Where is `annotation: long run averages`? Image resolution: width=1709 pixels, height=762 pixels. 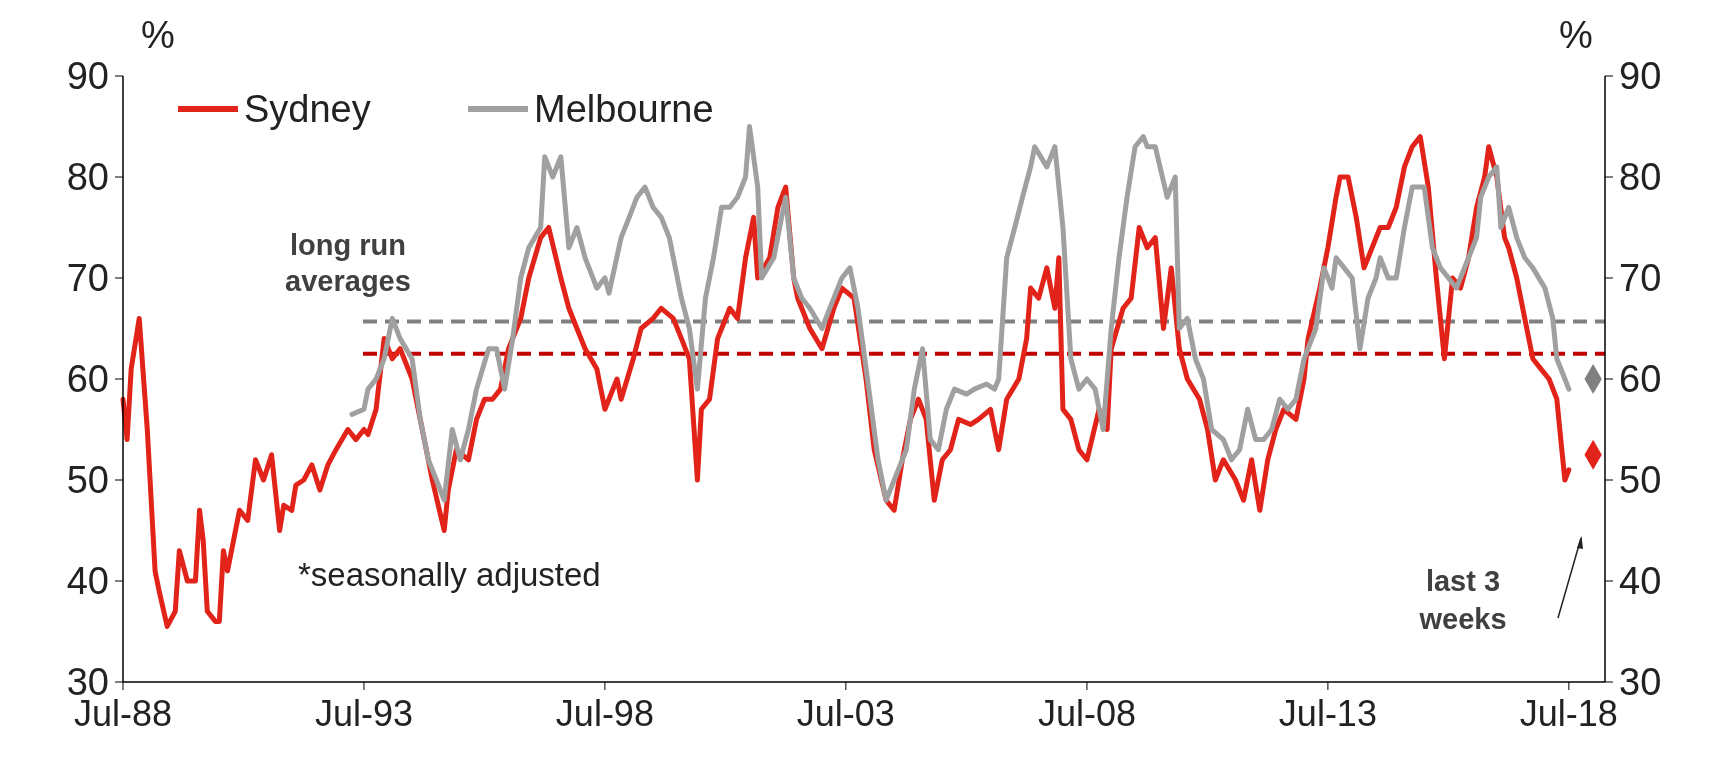 annotation: long run averages is located at coordinates (348, 263).